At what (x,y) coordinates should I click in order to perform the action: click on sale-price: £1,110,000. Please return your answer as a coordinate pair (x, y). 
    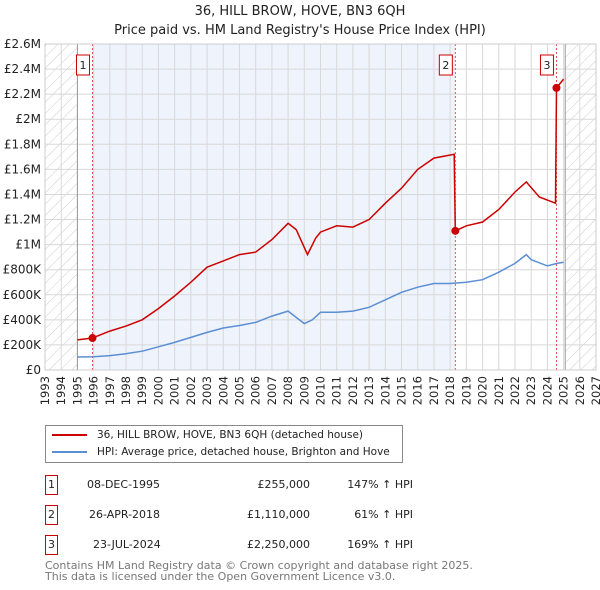
    Looking at the image, I should click on (278, 514).